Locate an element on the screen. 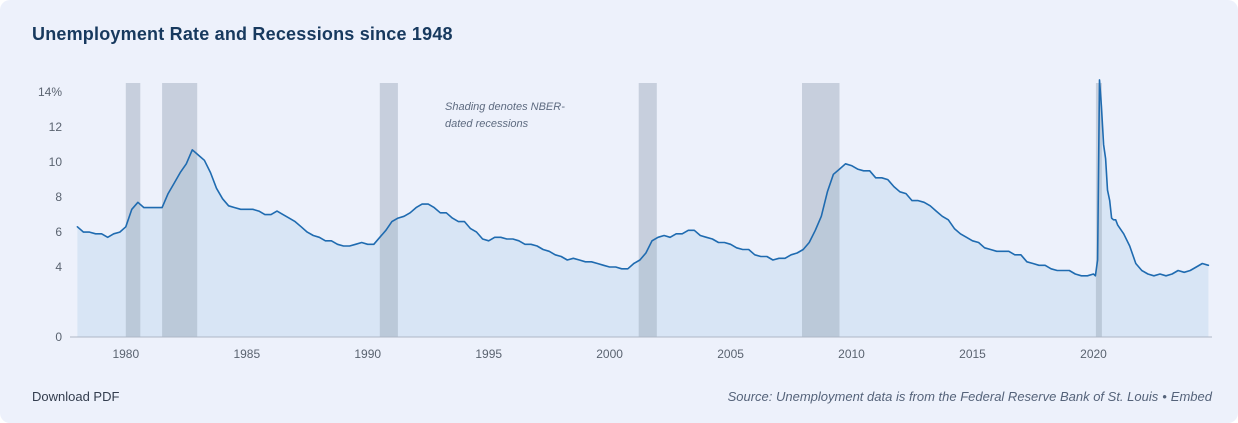 The image size is (1238, 423). x-axis-tick-label: 2015 is located at coordinates (972, 354).